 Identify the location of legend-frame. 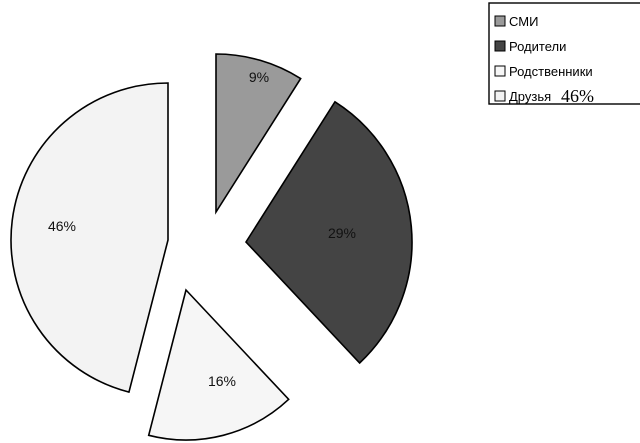
(564, 53).